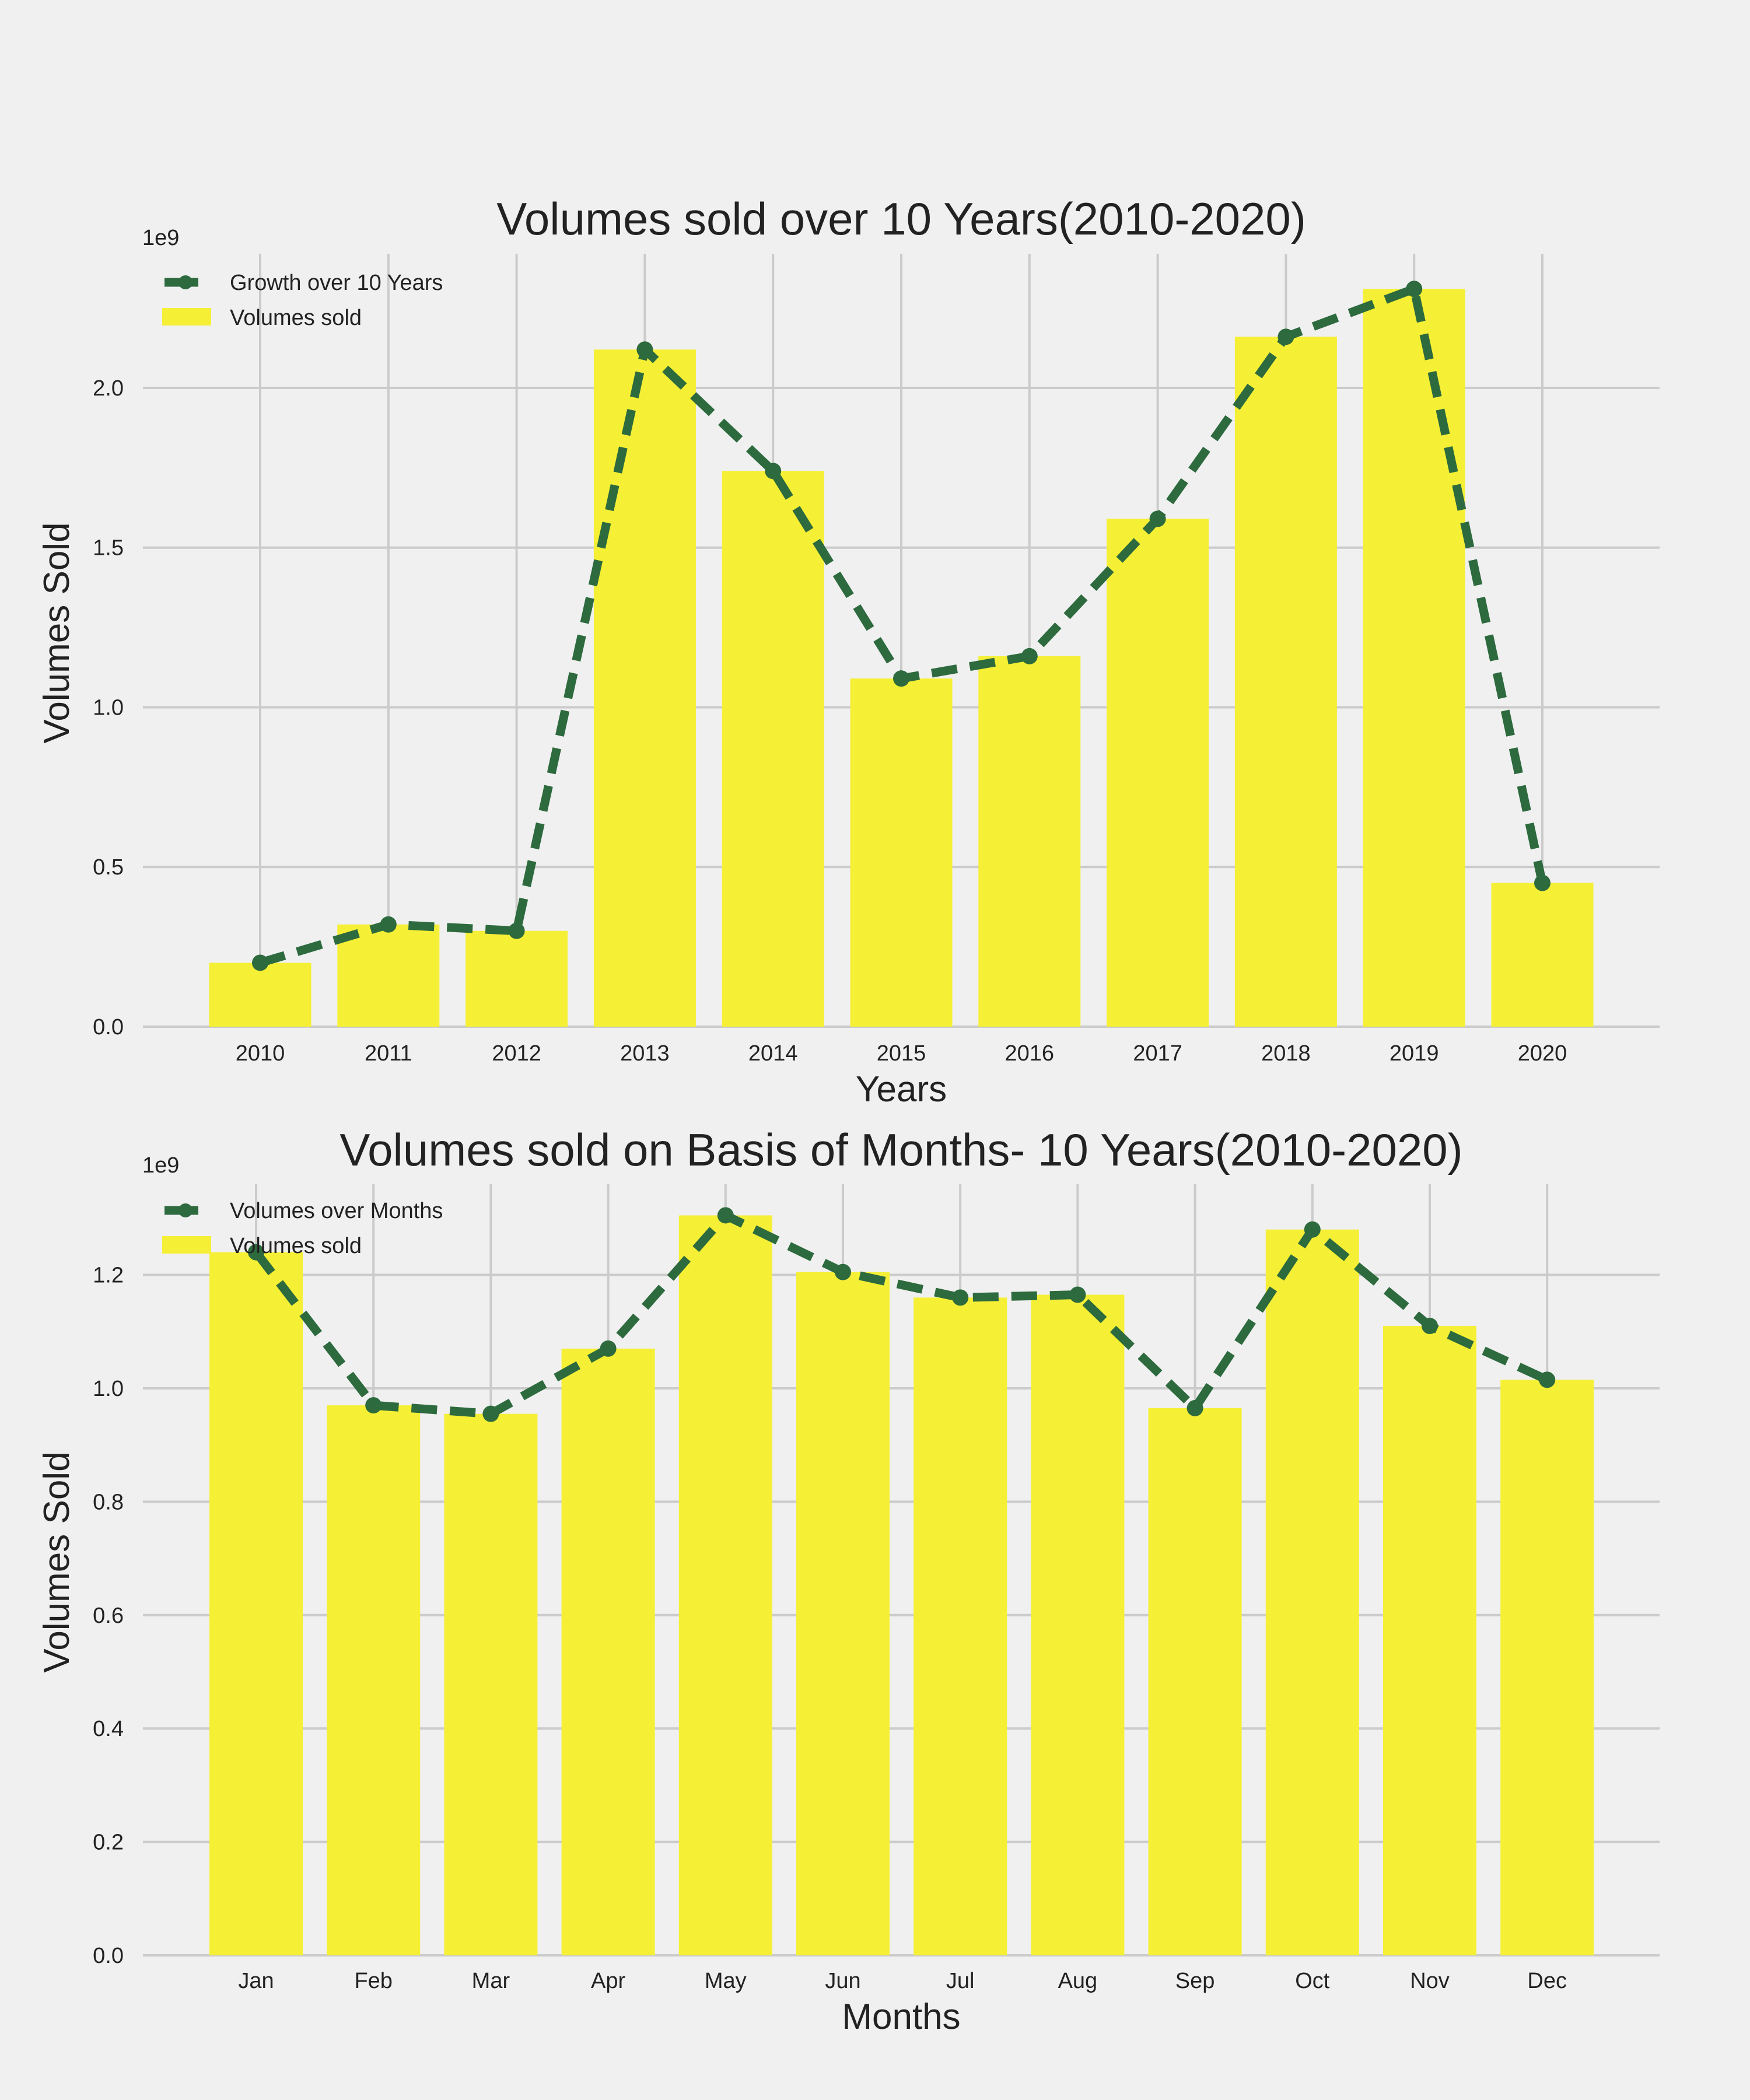 The height and width of the screenshot is (2100, 1750). Describe the element at coordinates (516, 1053) in the screenshot. I see `x-tick-label: 2012` at that location.